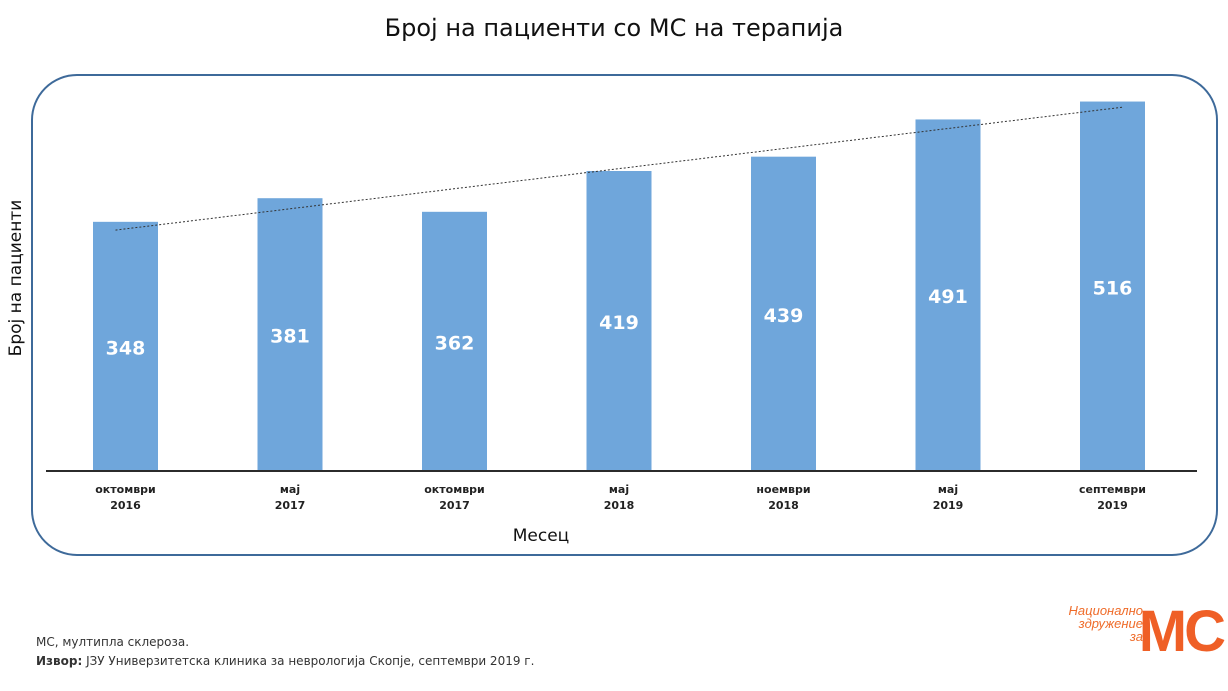  Describe the element at coordinates (1182, 631) in the screenshot. I see `logo-mark: МС` at that location.